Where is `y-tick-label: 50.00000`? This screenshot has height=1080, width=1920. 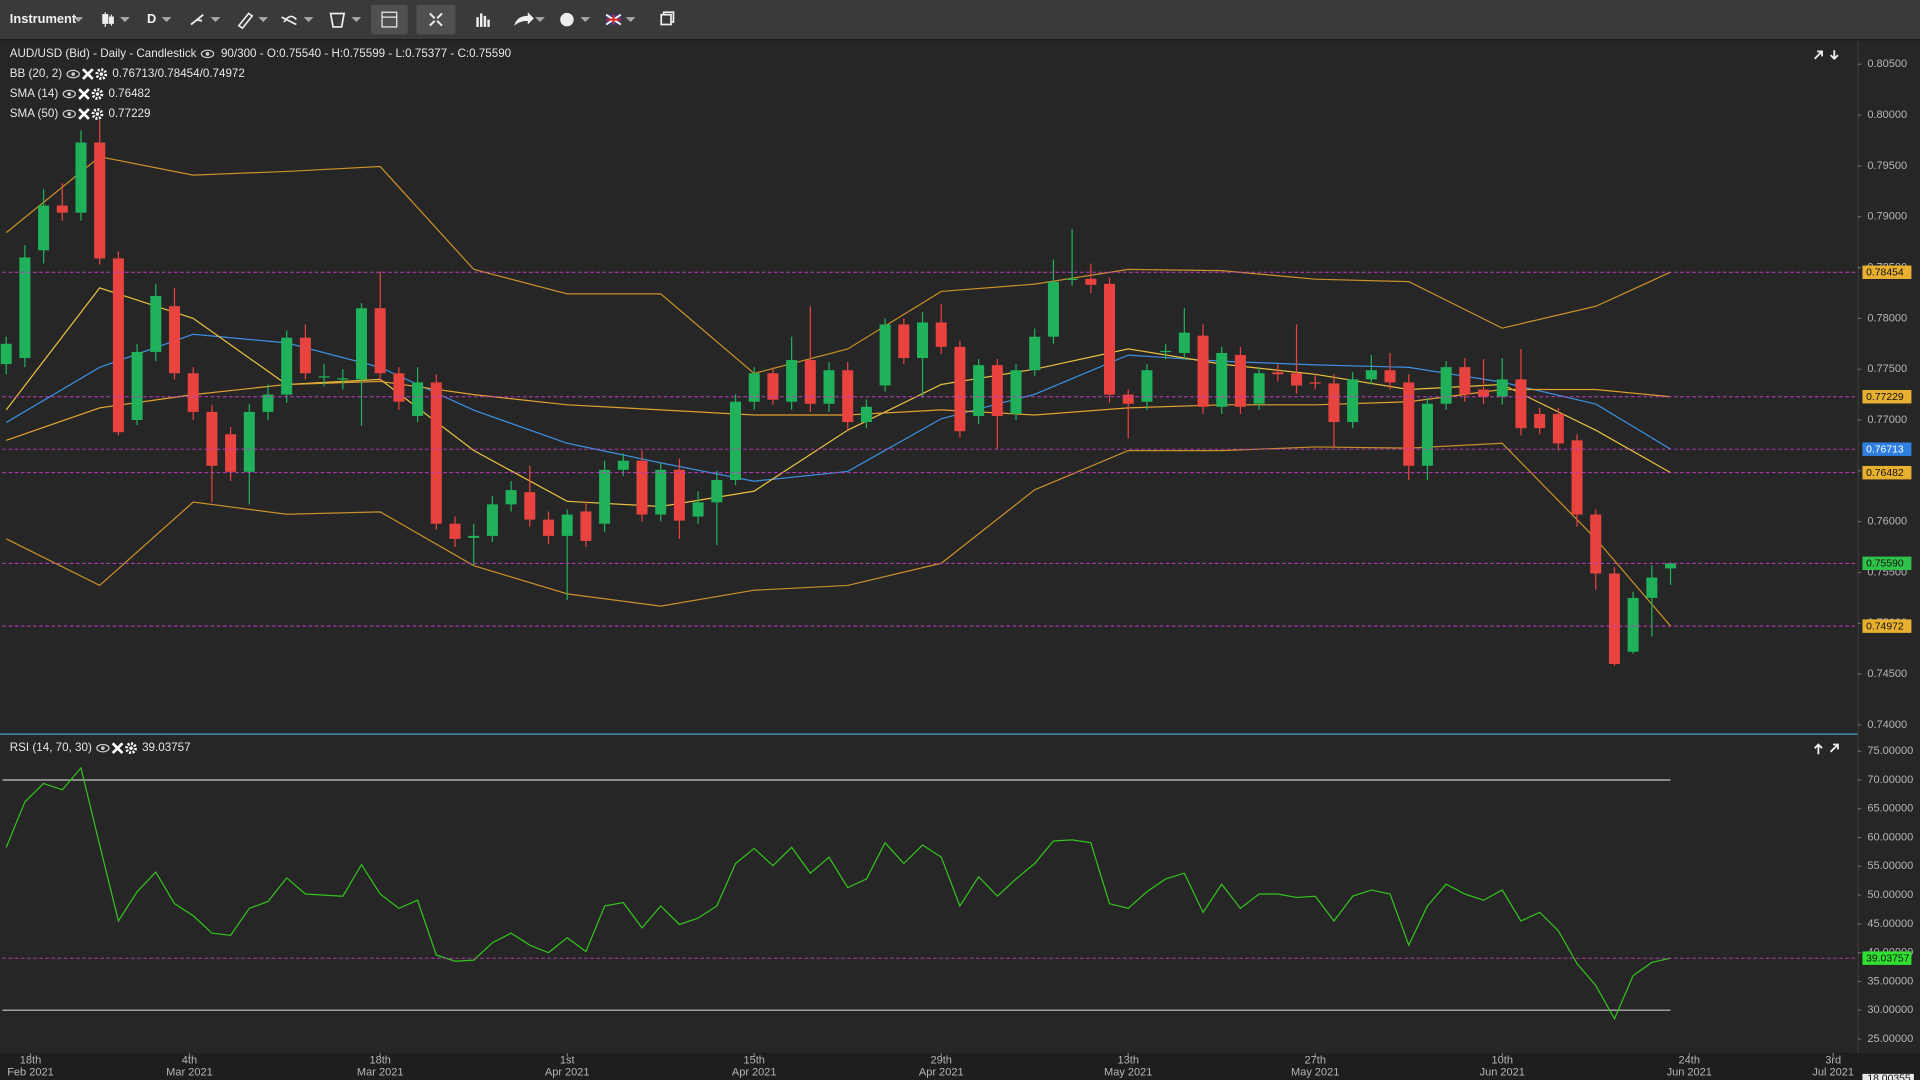
y-tick-label: 50.00000 is located at coordinates (1890, 895).